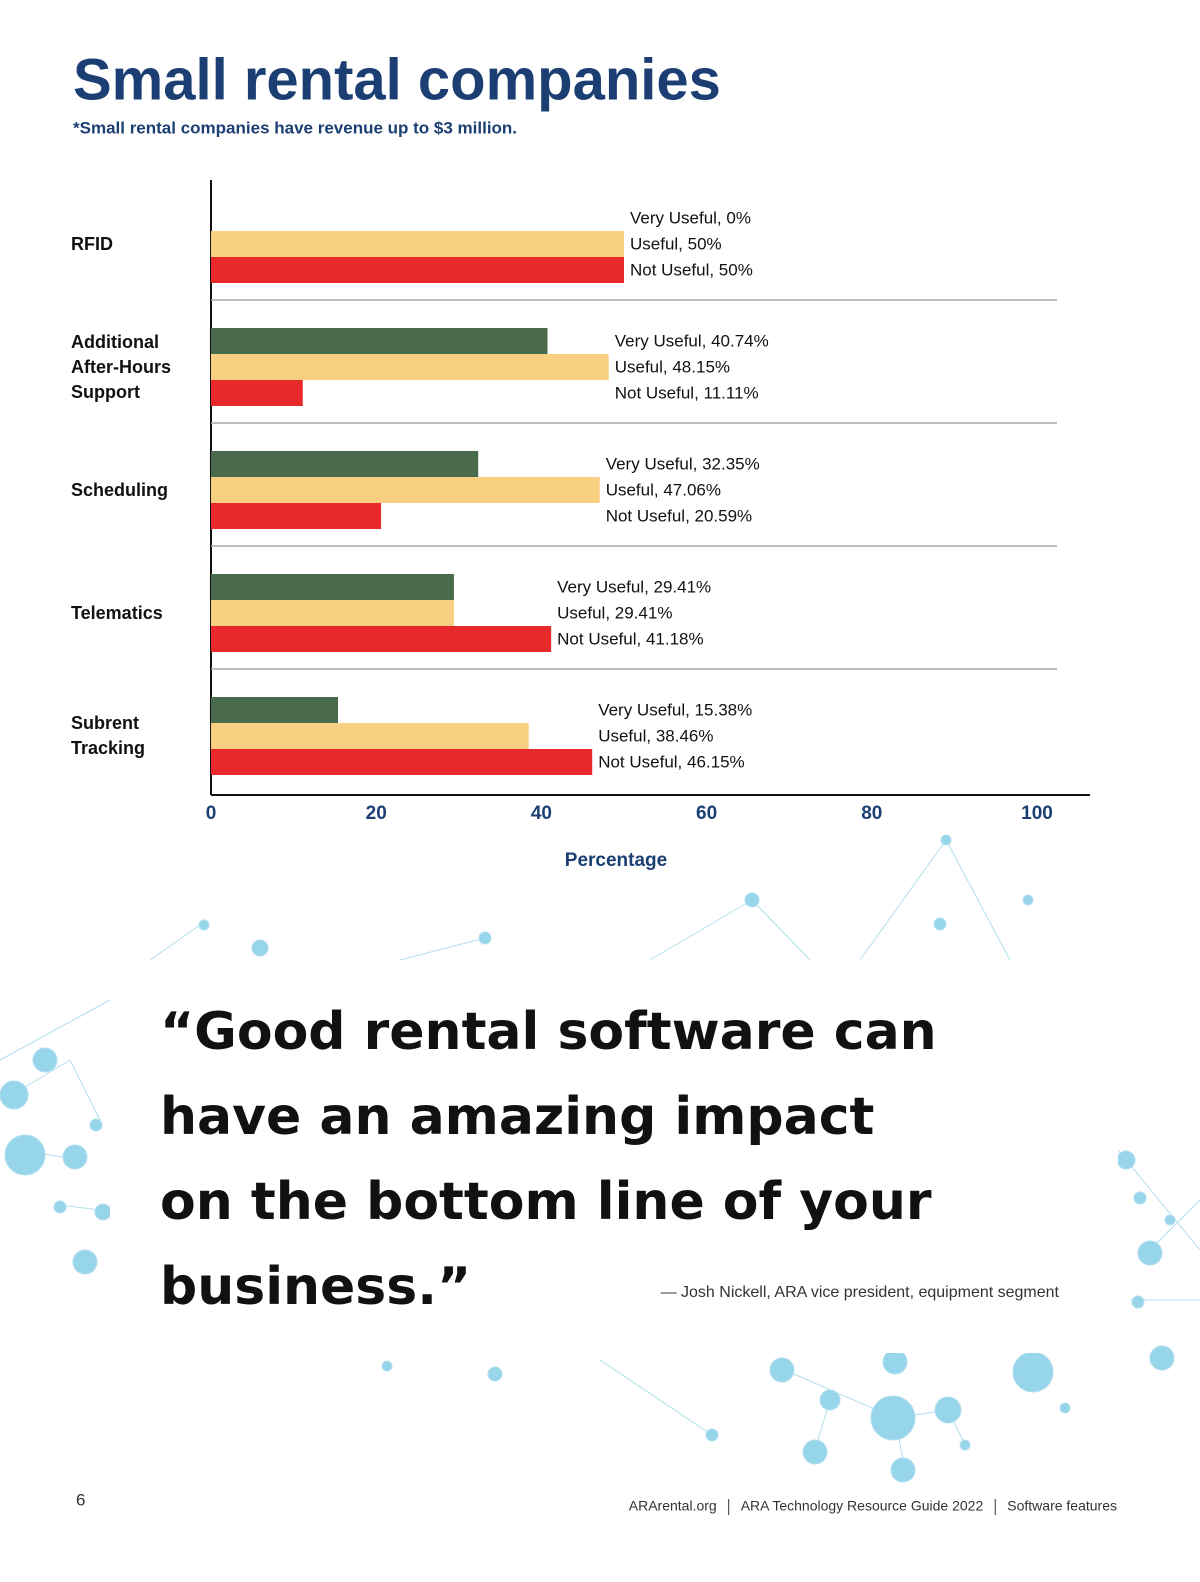  What do you see at coordinates (376, 813) in the screenshot?
I see `x-tick-label: 20` at bounding box center [376, 813].